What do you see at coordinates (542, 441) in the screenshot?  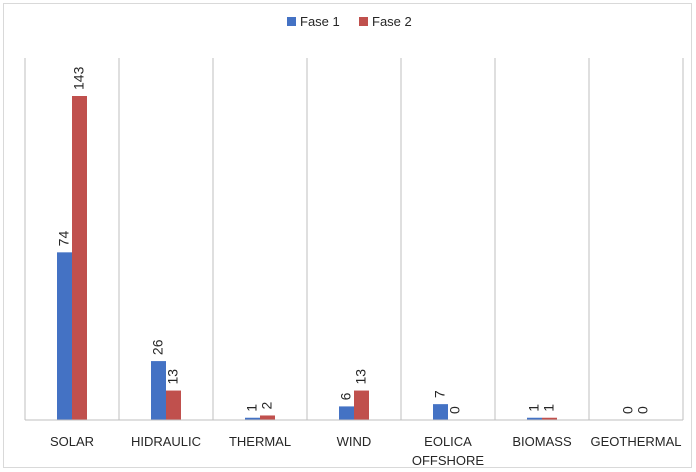 I see `x-tick-label: BIOMASS` at bounding box center [542, 441].